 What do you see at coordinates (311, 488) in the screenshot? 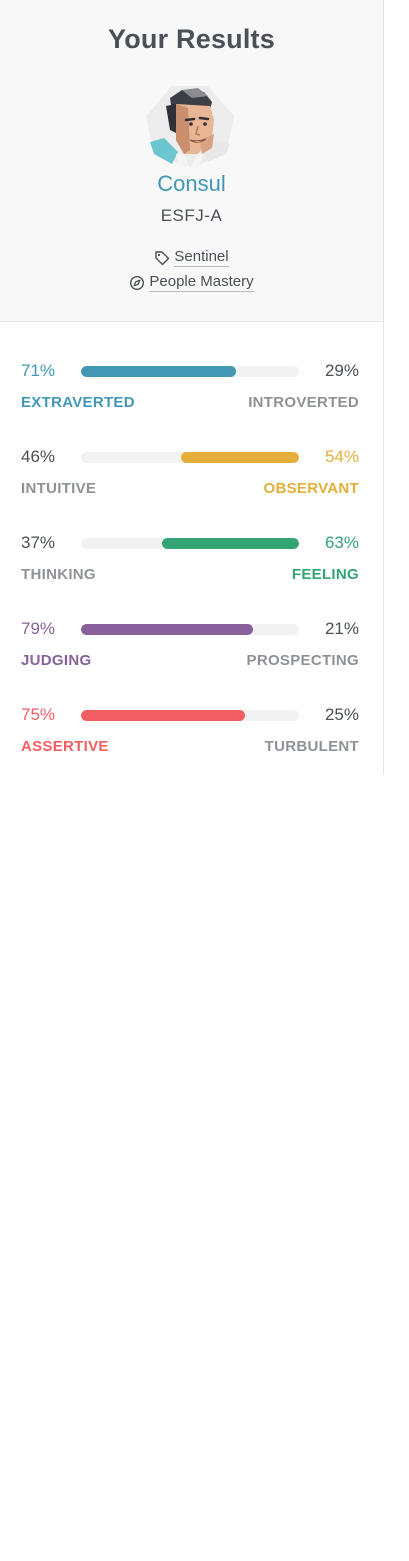
I see `trait-right-label: OBSERVANT` at bounding box center [311, 488].